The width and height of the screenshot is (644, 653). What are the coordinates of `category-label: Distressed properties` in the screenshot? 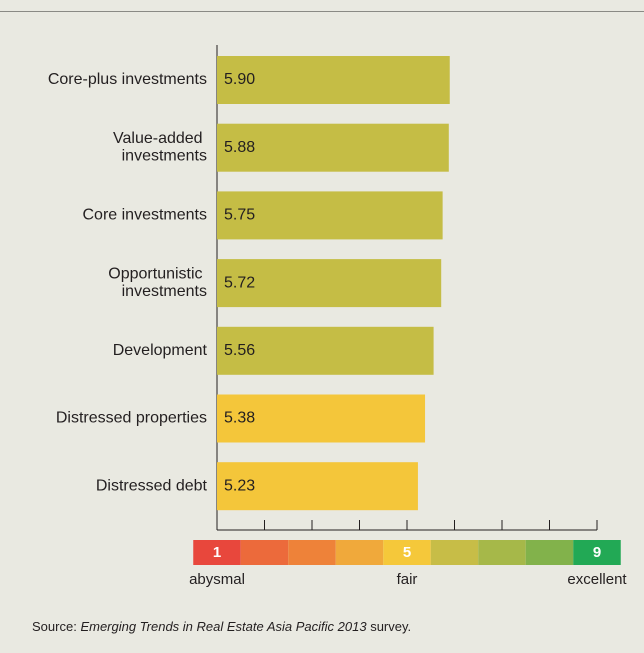 It's located at (131, 418).